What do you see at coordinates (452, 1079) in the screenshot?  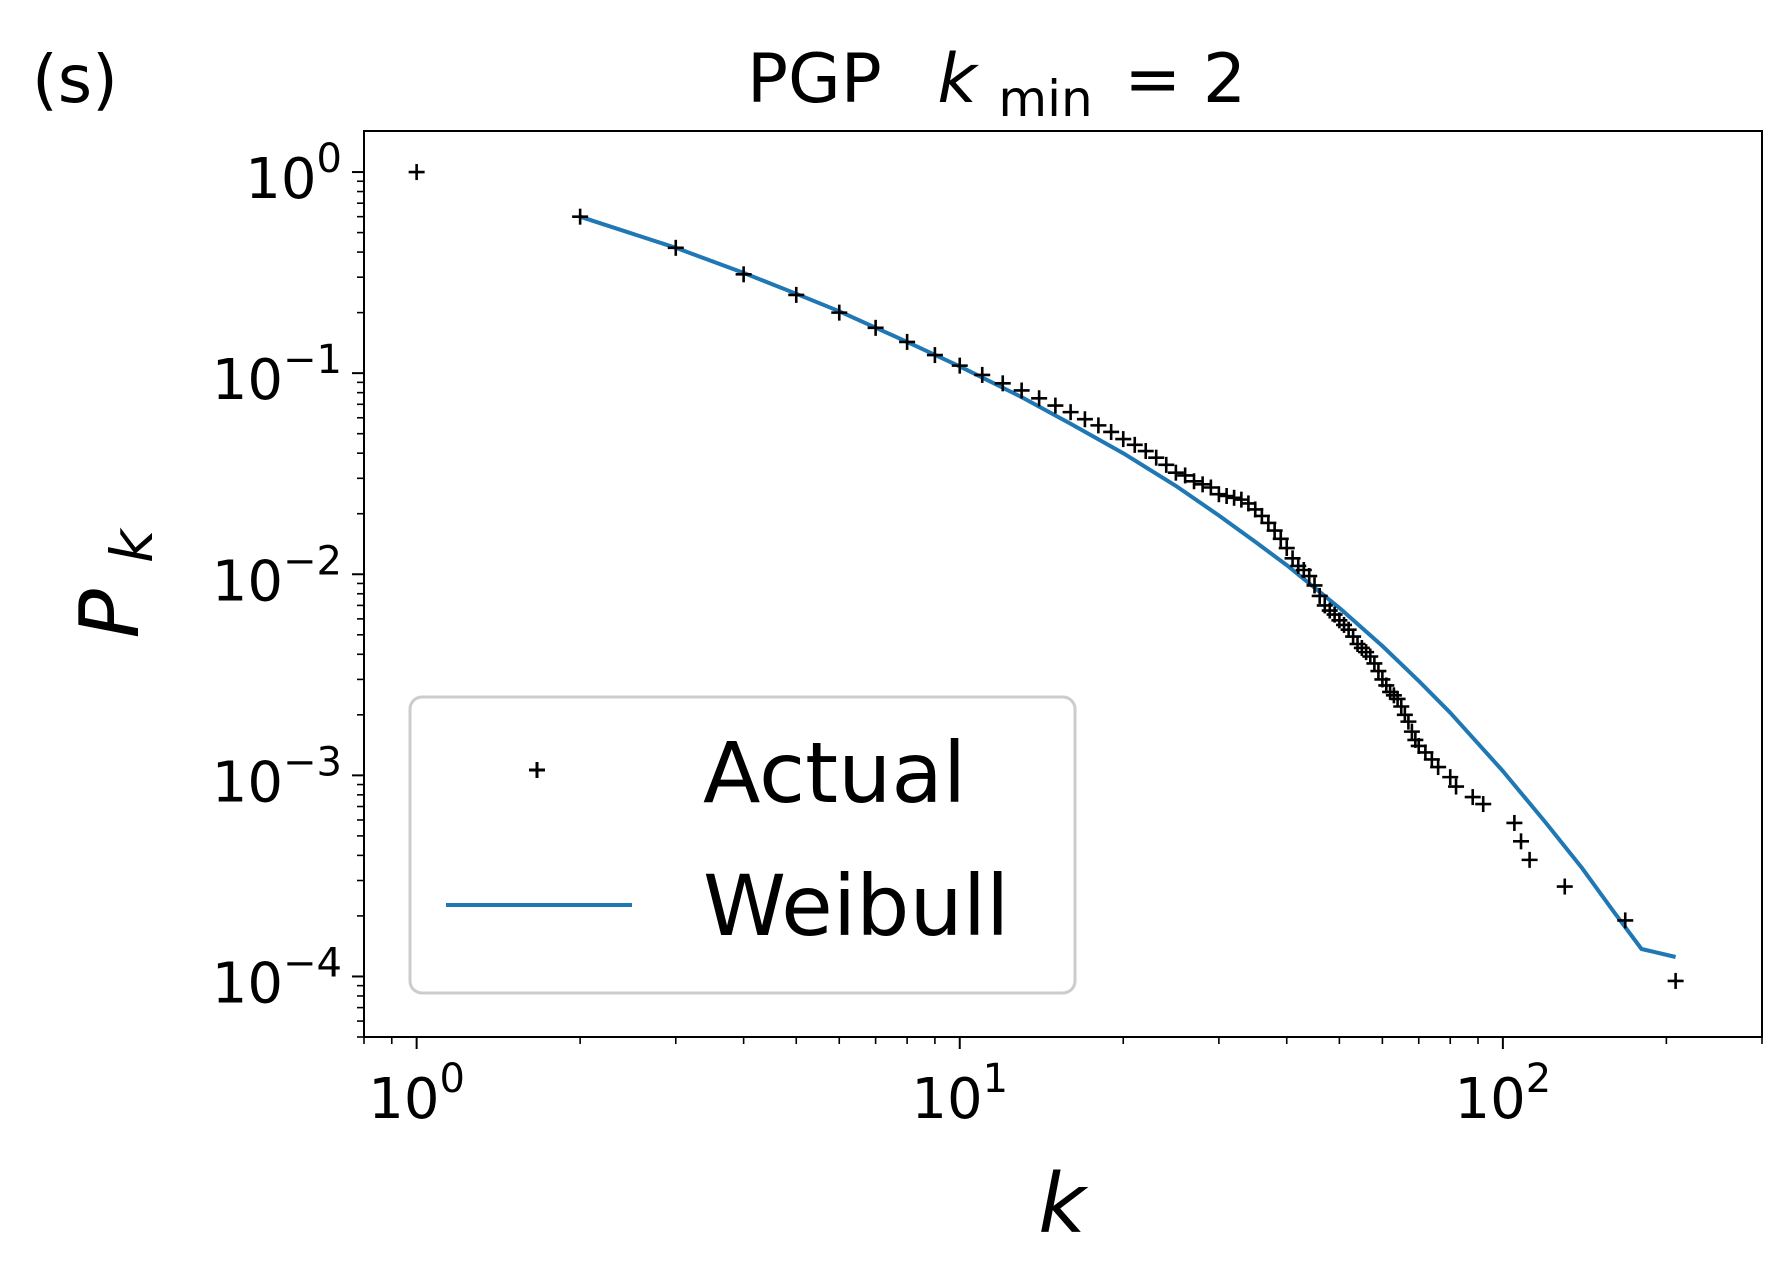 I see `x-tick-exponent: 0` at bounding box center [452, 1079].